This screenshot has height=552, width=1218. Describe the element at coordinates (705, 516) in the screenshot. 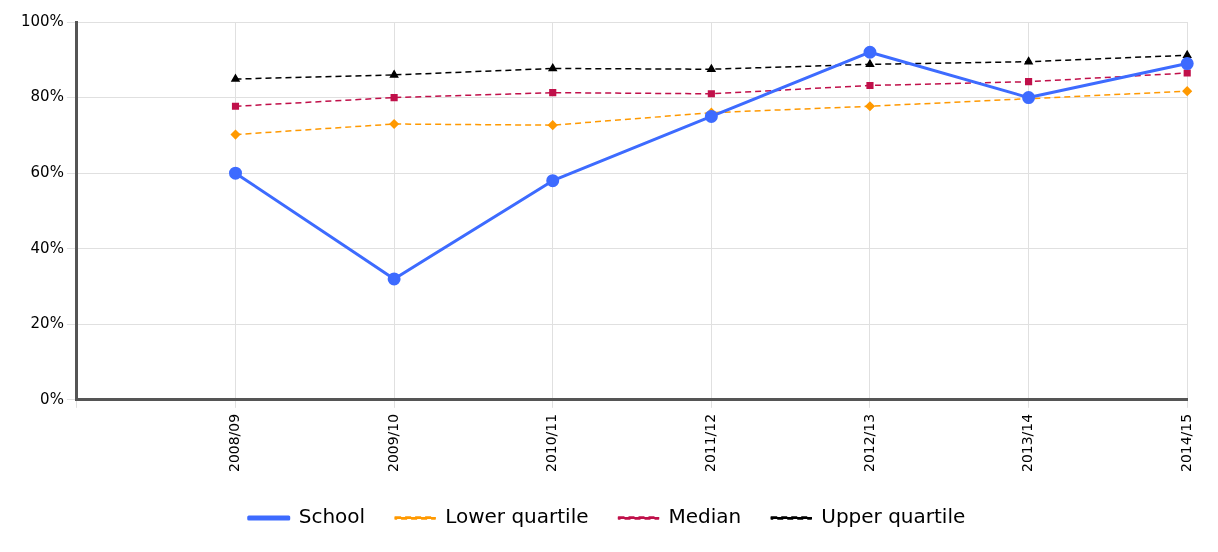

I see `legend-label: Median` at that location.